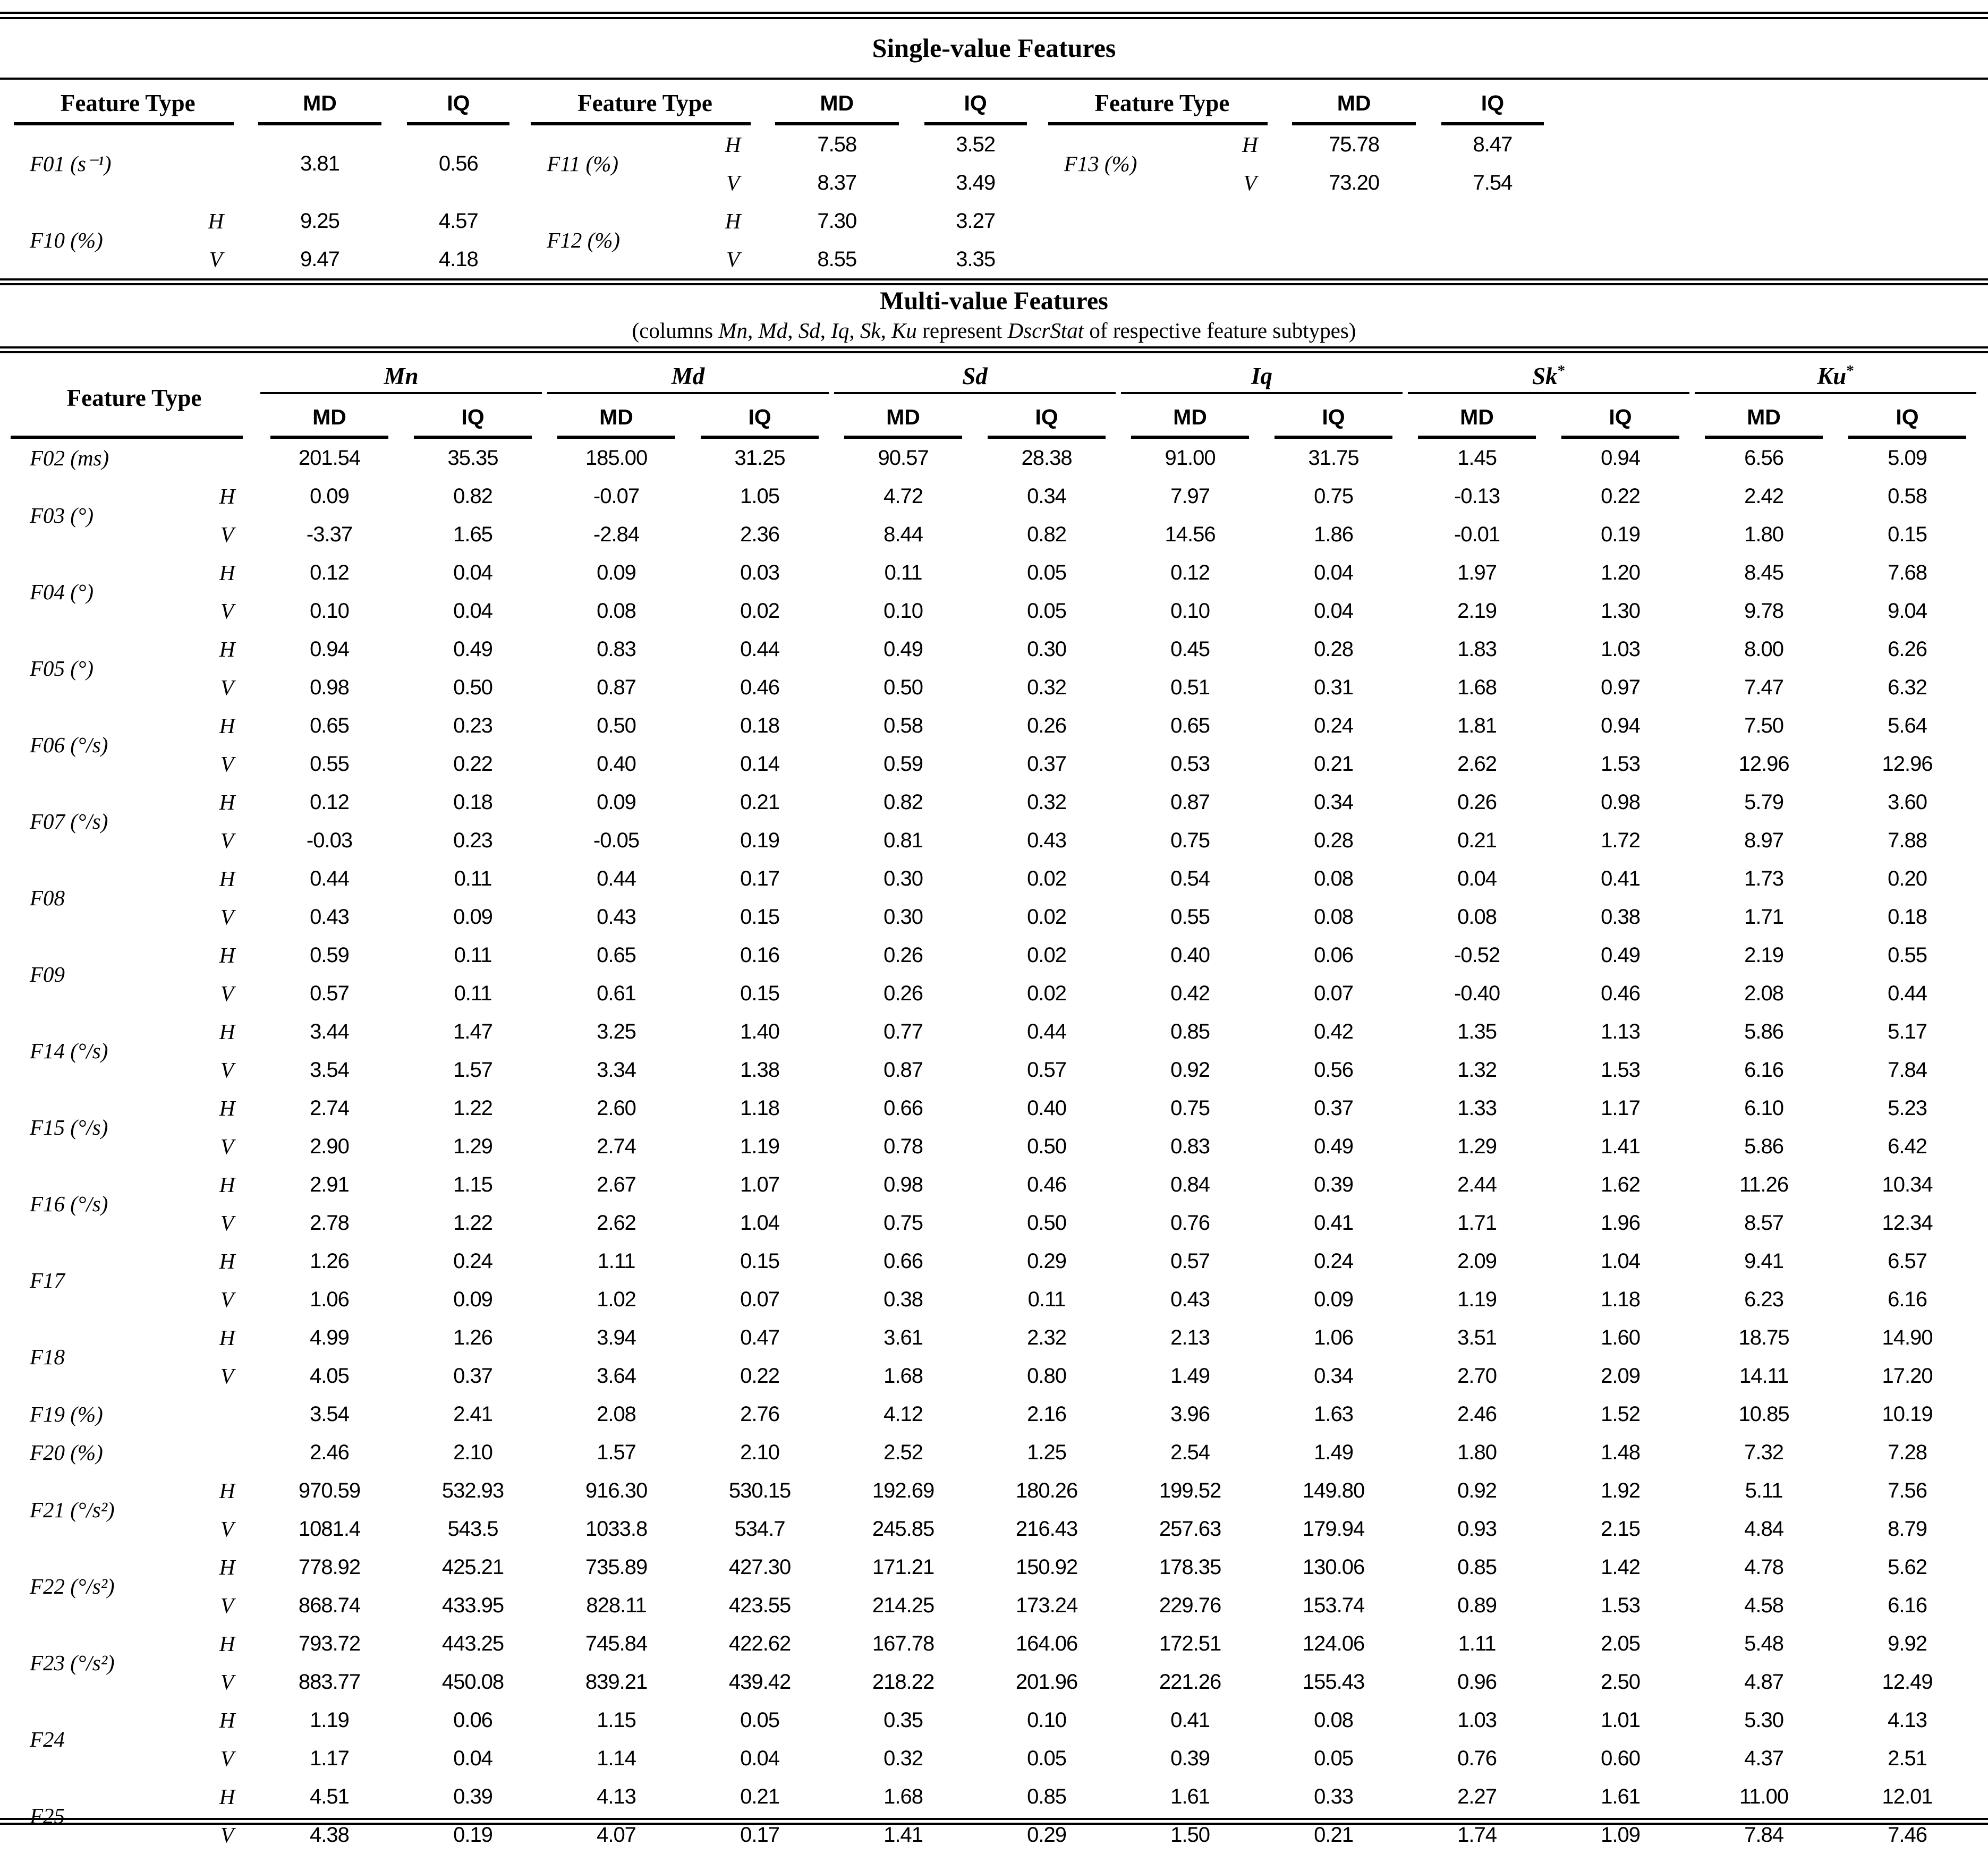 The image size is (1988, 1854). I want to click on value-cell: 2.27, so click(1477, 1796).